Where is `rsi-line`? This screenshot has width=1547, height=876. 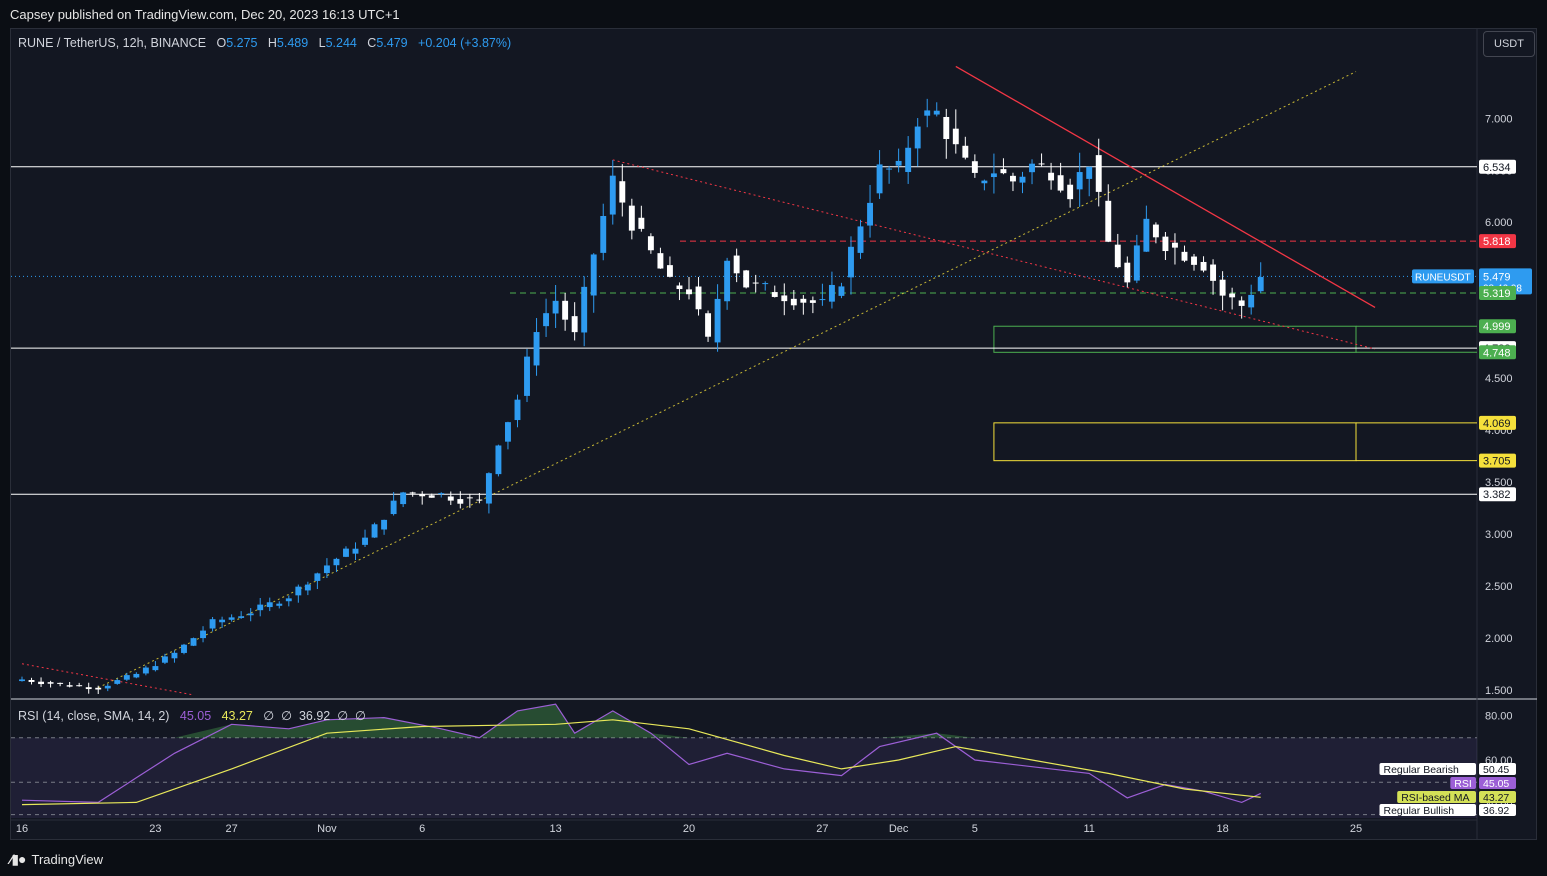
rsi-line is located at coordinates (641, 753).